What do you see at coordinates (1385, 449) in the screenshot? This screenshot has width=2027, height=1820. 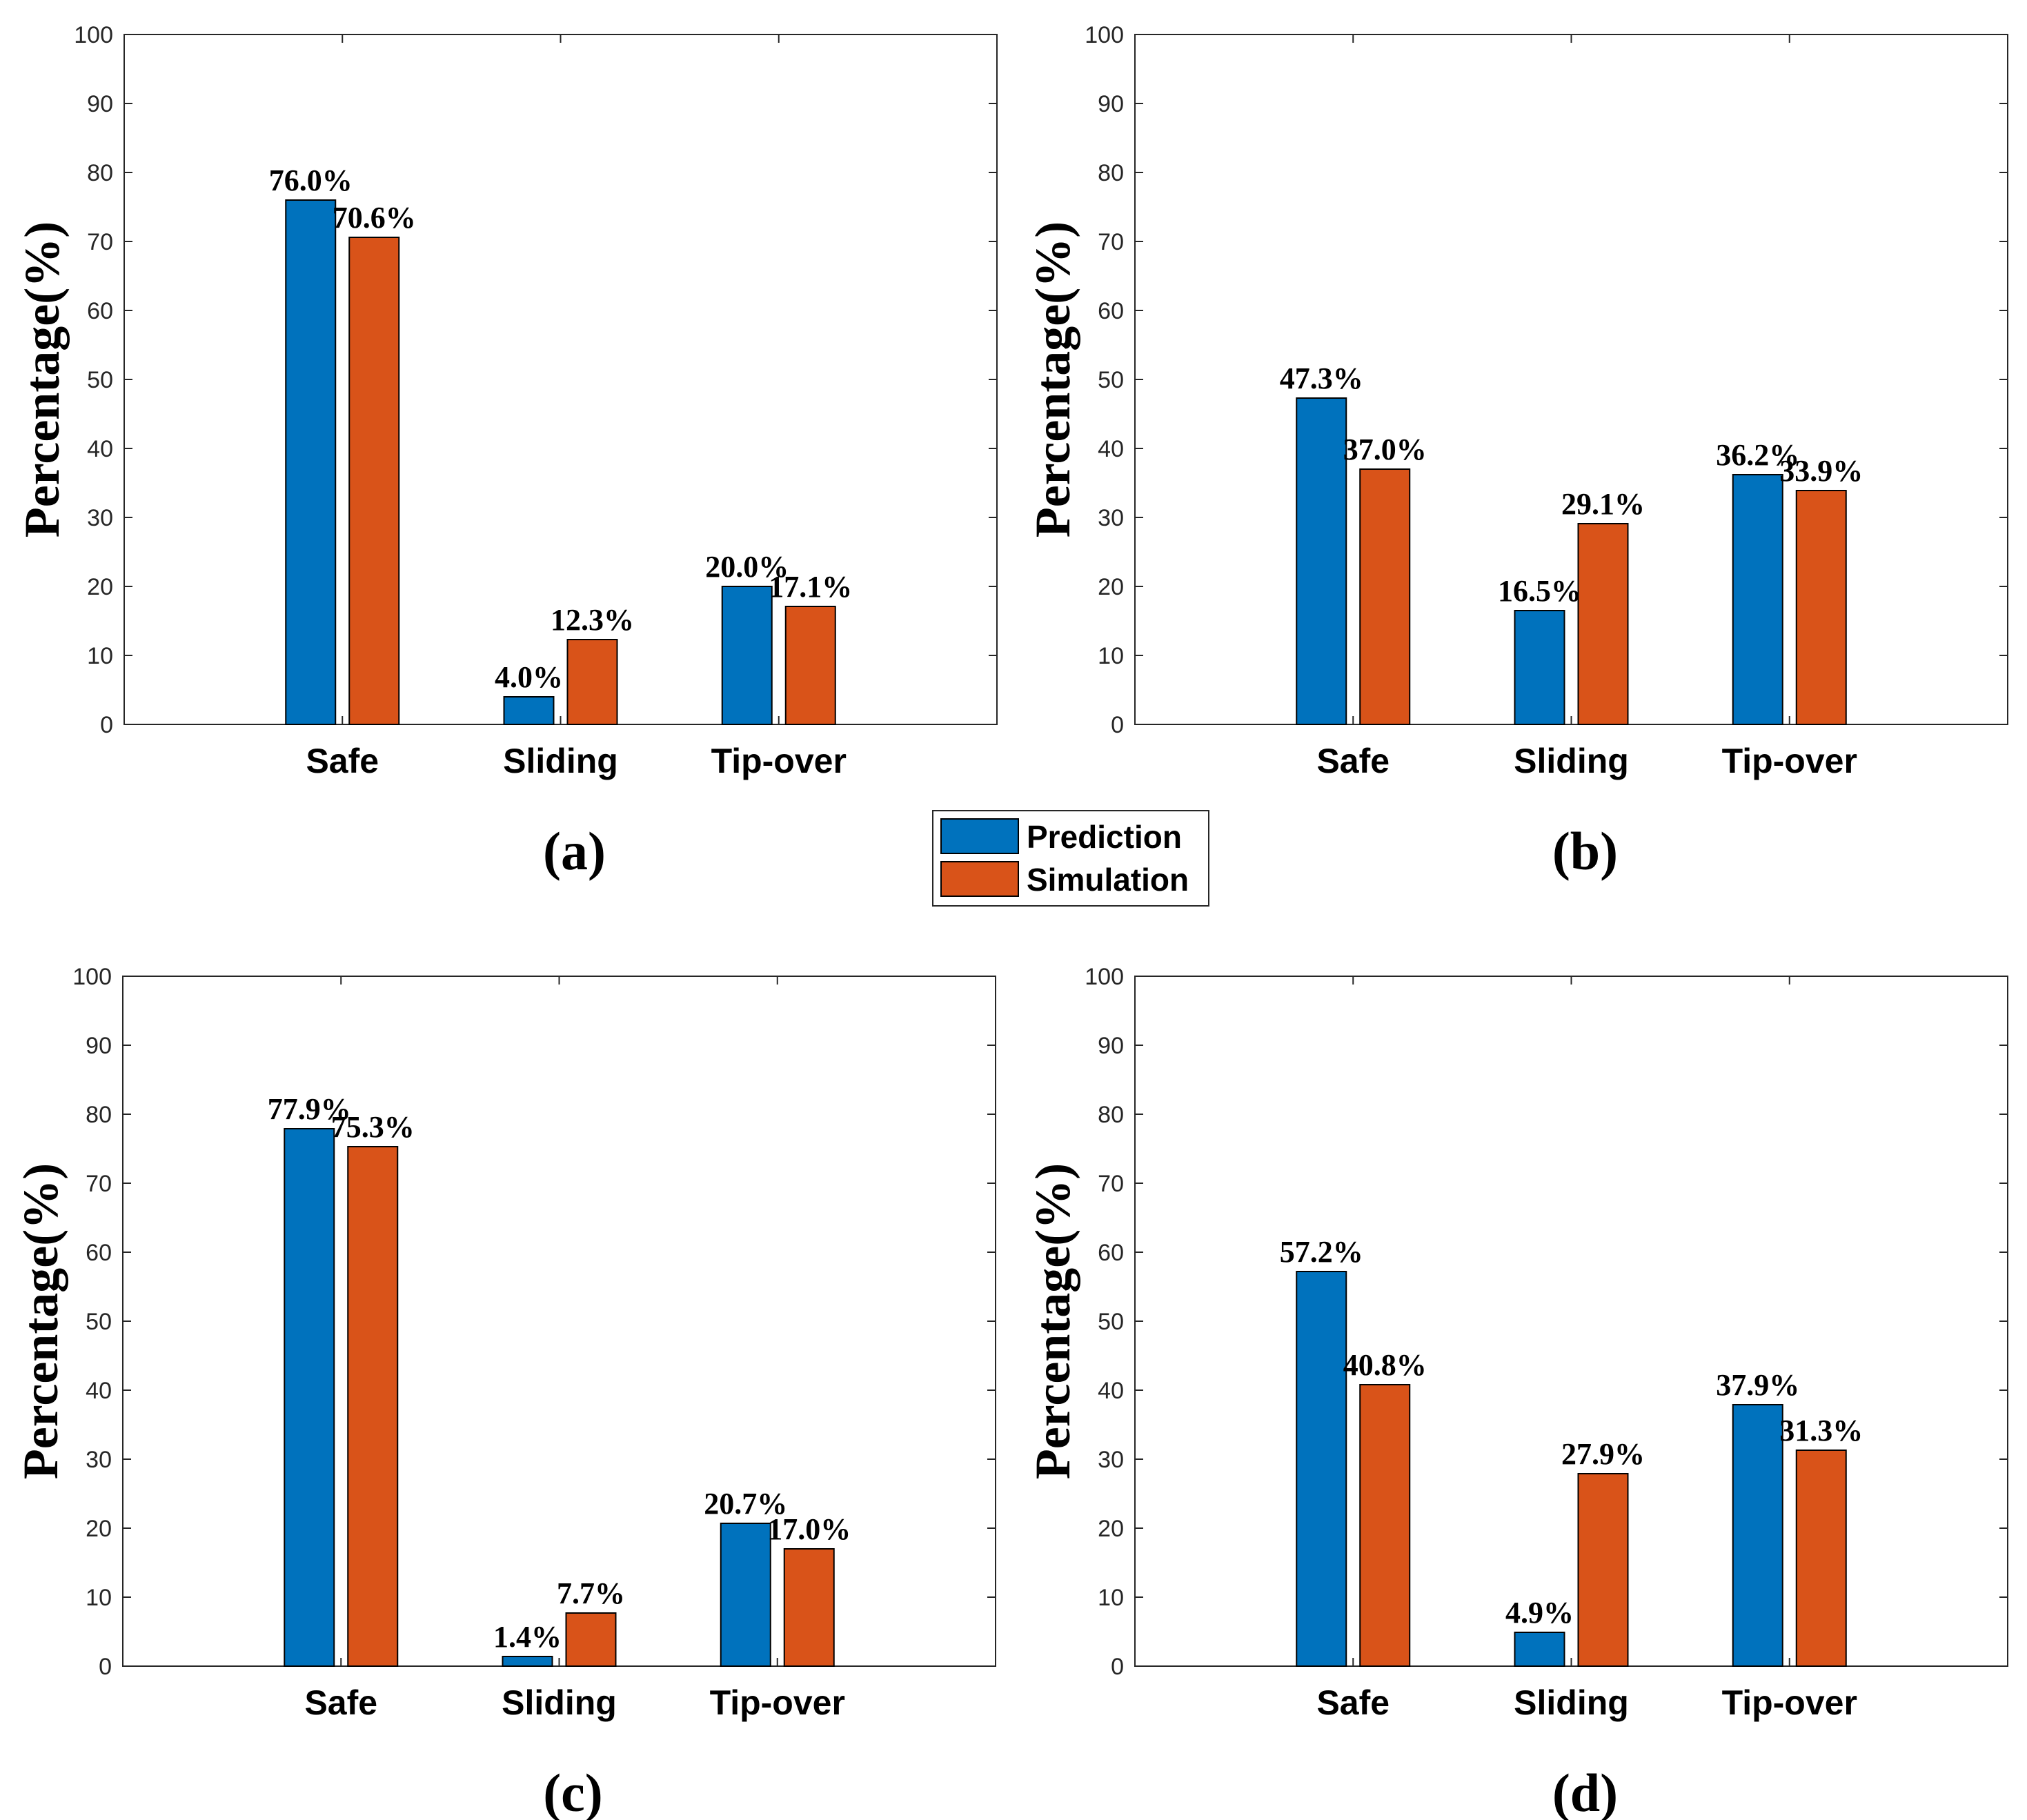 I see `data-label: 37.0%` at bounding box center [1385, 449].